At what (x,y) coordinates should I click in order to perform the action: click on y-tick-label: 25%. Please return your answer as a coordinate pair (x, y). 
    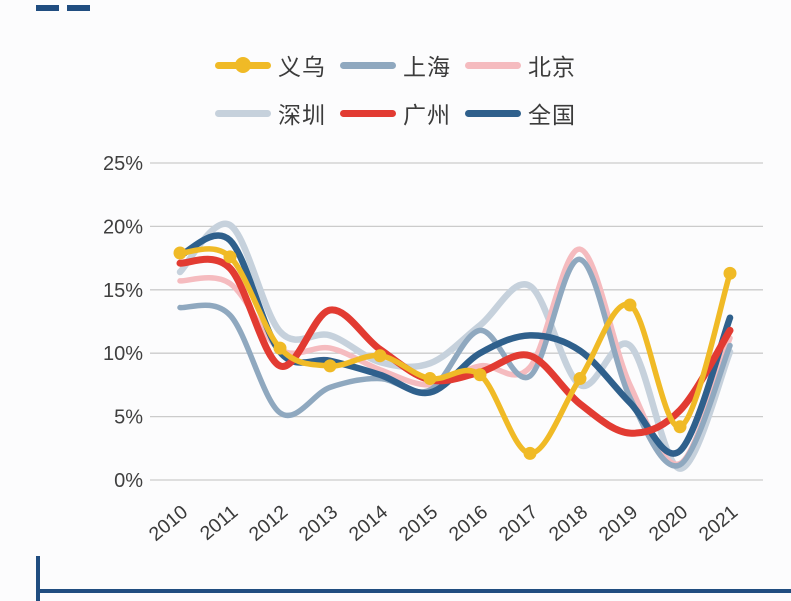
    Looking at the image, I should click on (123, 164).